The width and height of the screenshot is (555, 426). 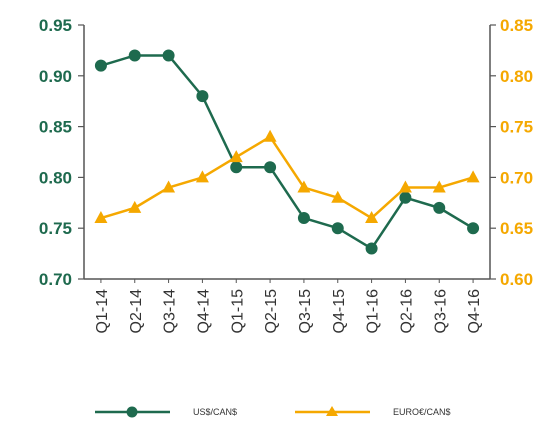 What do you see at coordinates (305, 311) in the screenshot?
I see `x-tick-label: Q3-15` at bounding box center [305, 311].